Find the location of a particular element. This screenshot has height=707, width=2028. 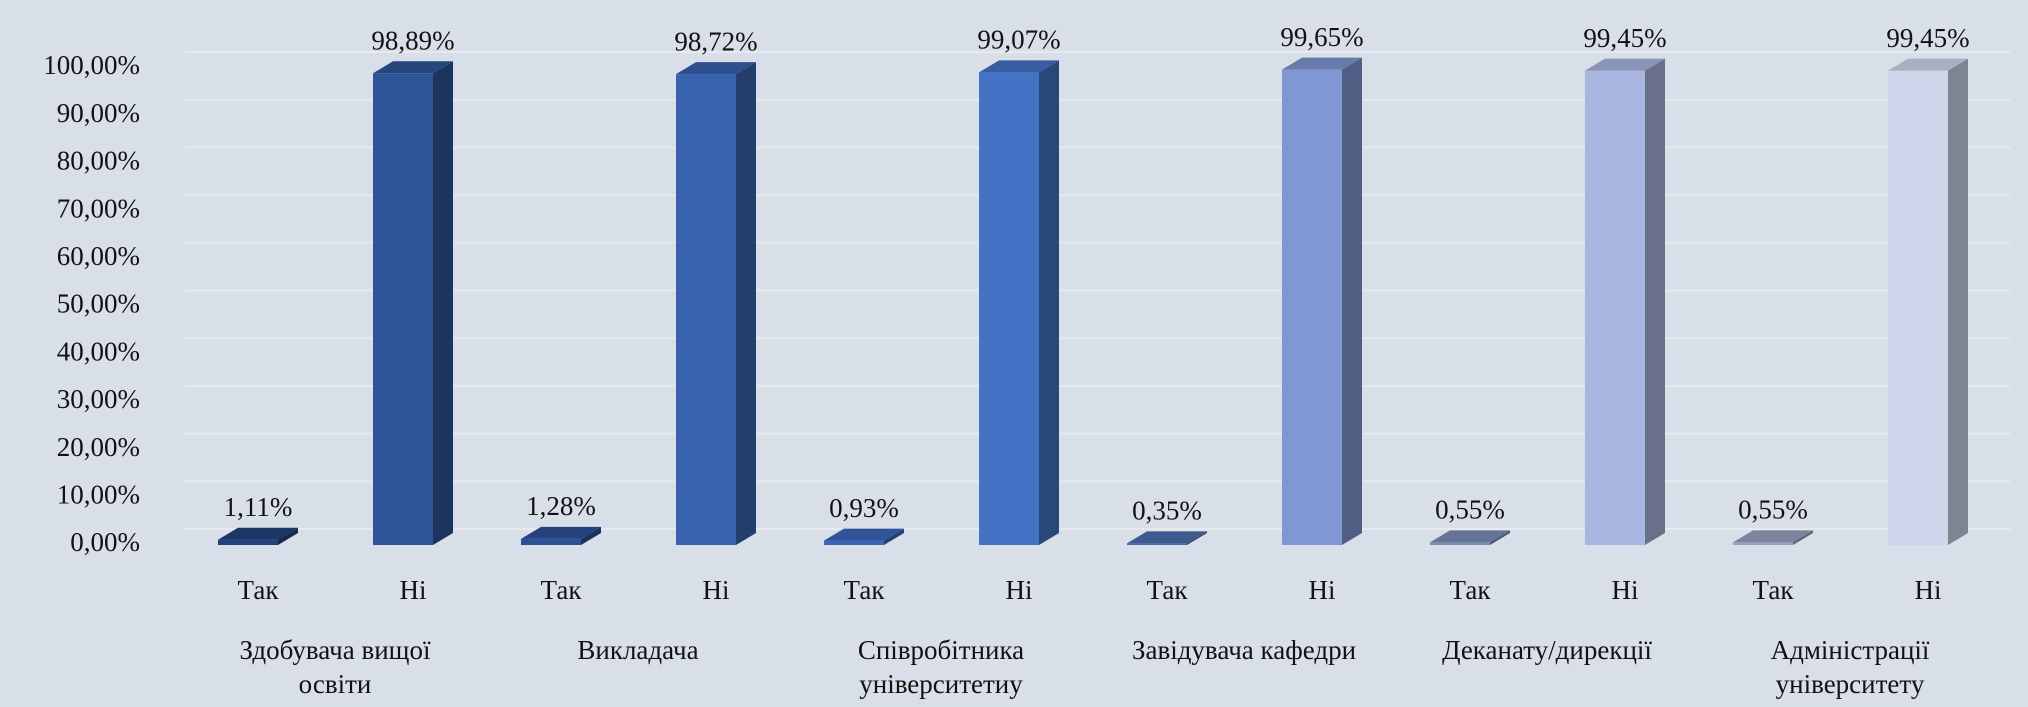

y-tick-label: 20,00% is located at coordinates (98, 447).